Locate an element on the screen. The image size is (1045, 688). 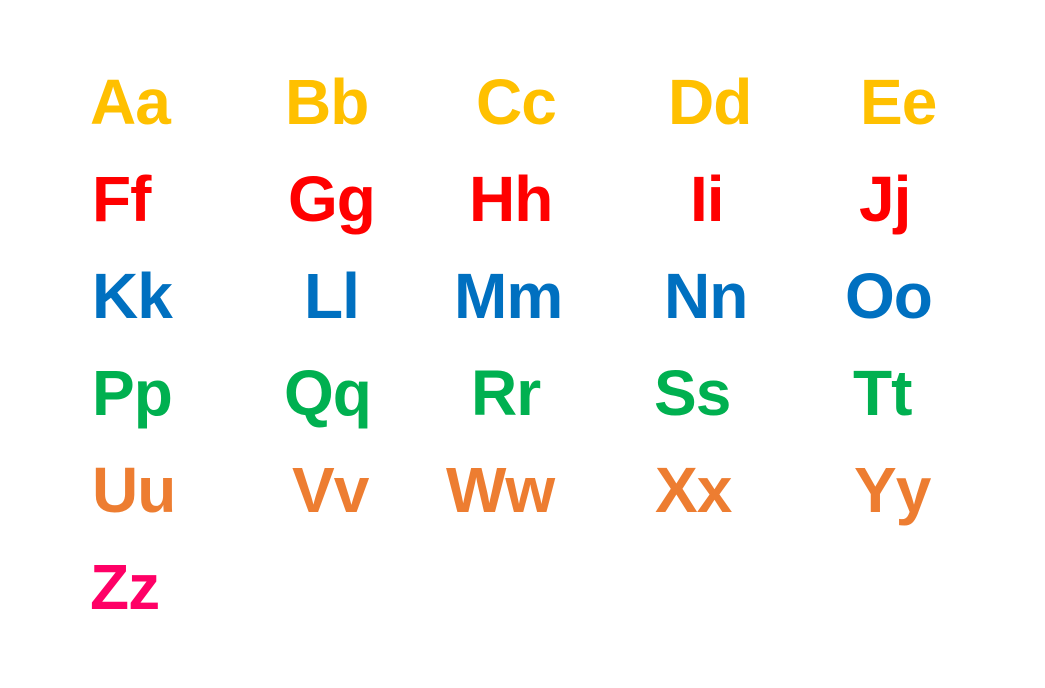
letter-ff: Ff is located at coordinates (121, 199).